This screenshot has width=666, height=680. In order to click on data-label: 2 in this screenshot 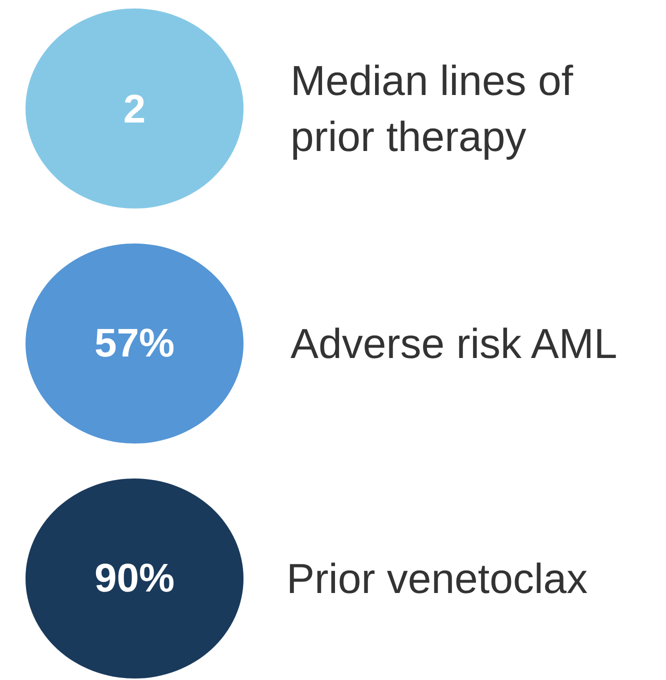, I will do `click(134, 110)`.